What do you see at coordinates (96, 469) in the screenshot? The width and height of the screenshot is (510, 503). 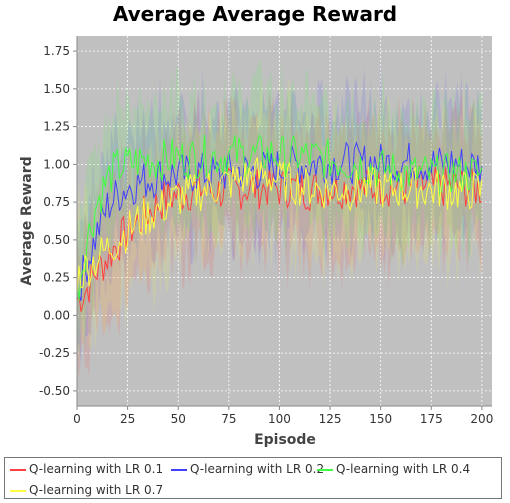 I see `legend-label: Q-learning with LR 0.1` at bounding box center [96, 469].